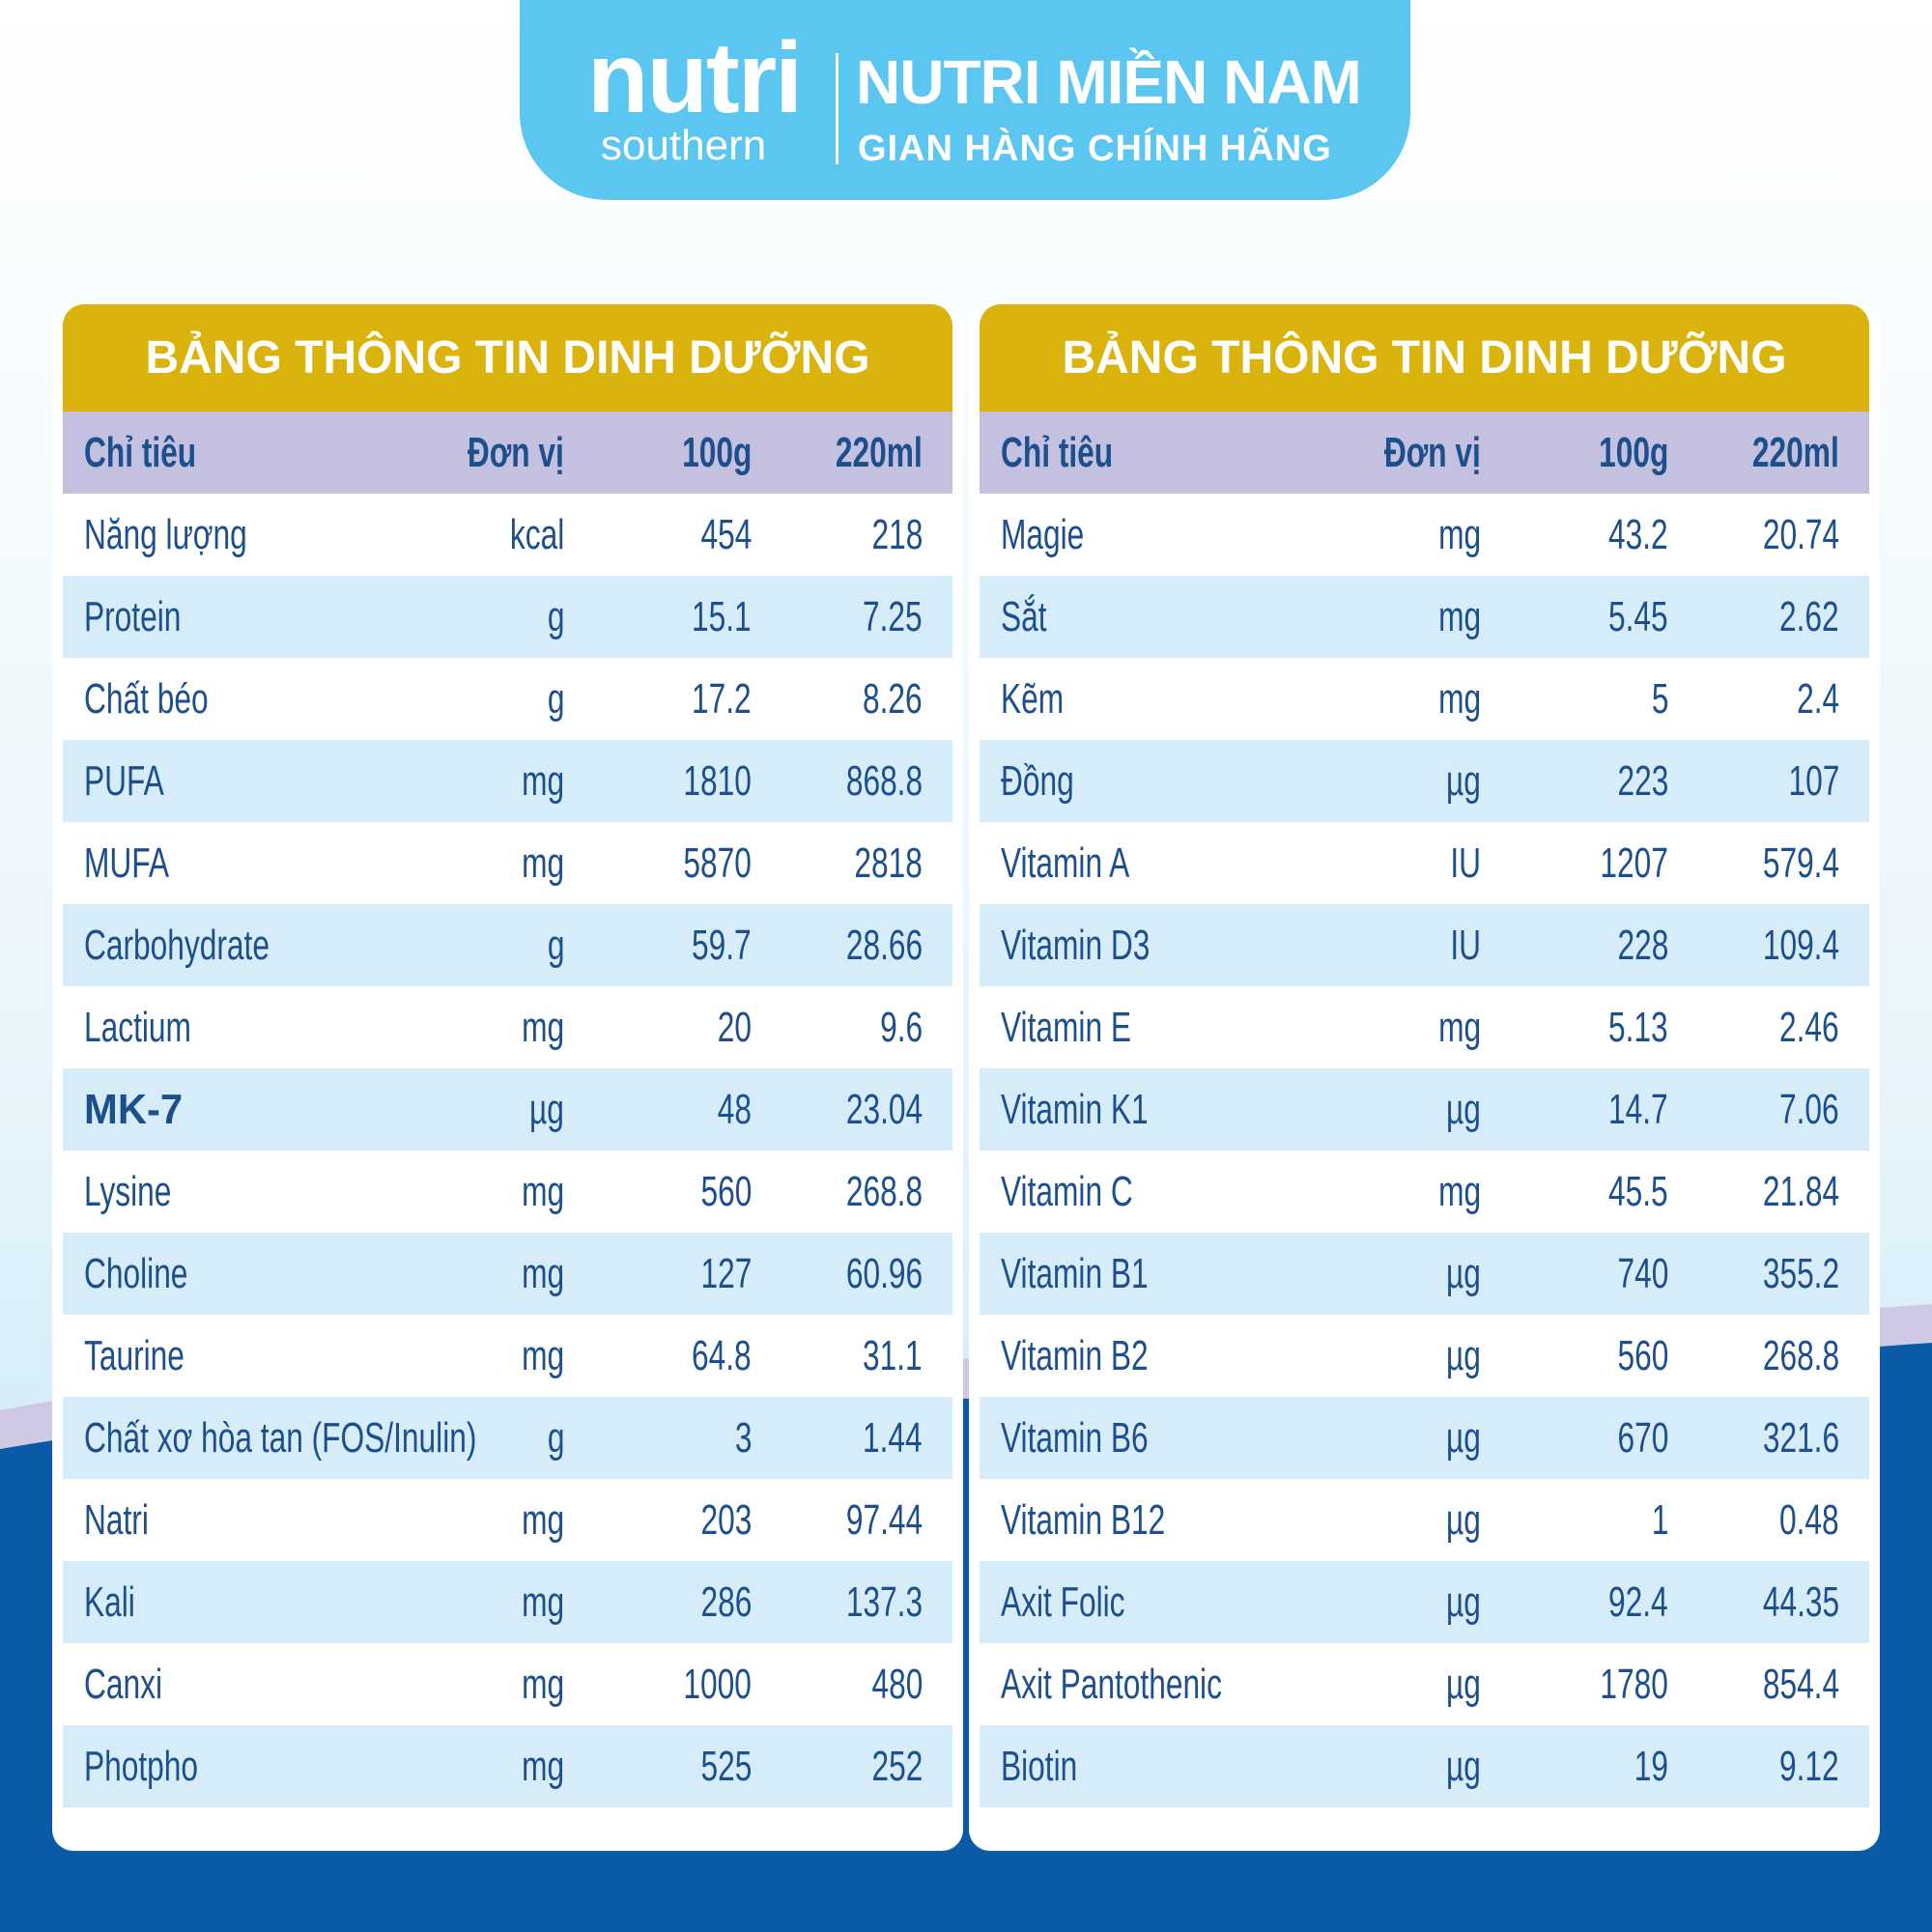 This screenshot has height=1932, width=1932. Describe the element at coordinates (116, 1520) in the screenshot. I see `table-cell-text: Natri` at that location.